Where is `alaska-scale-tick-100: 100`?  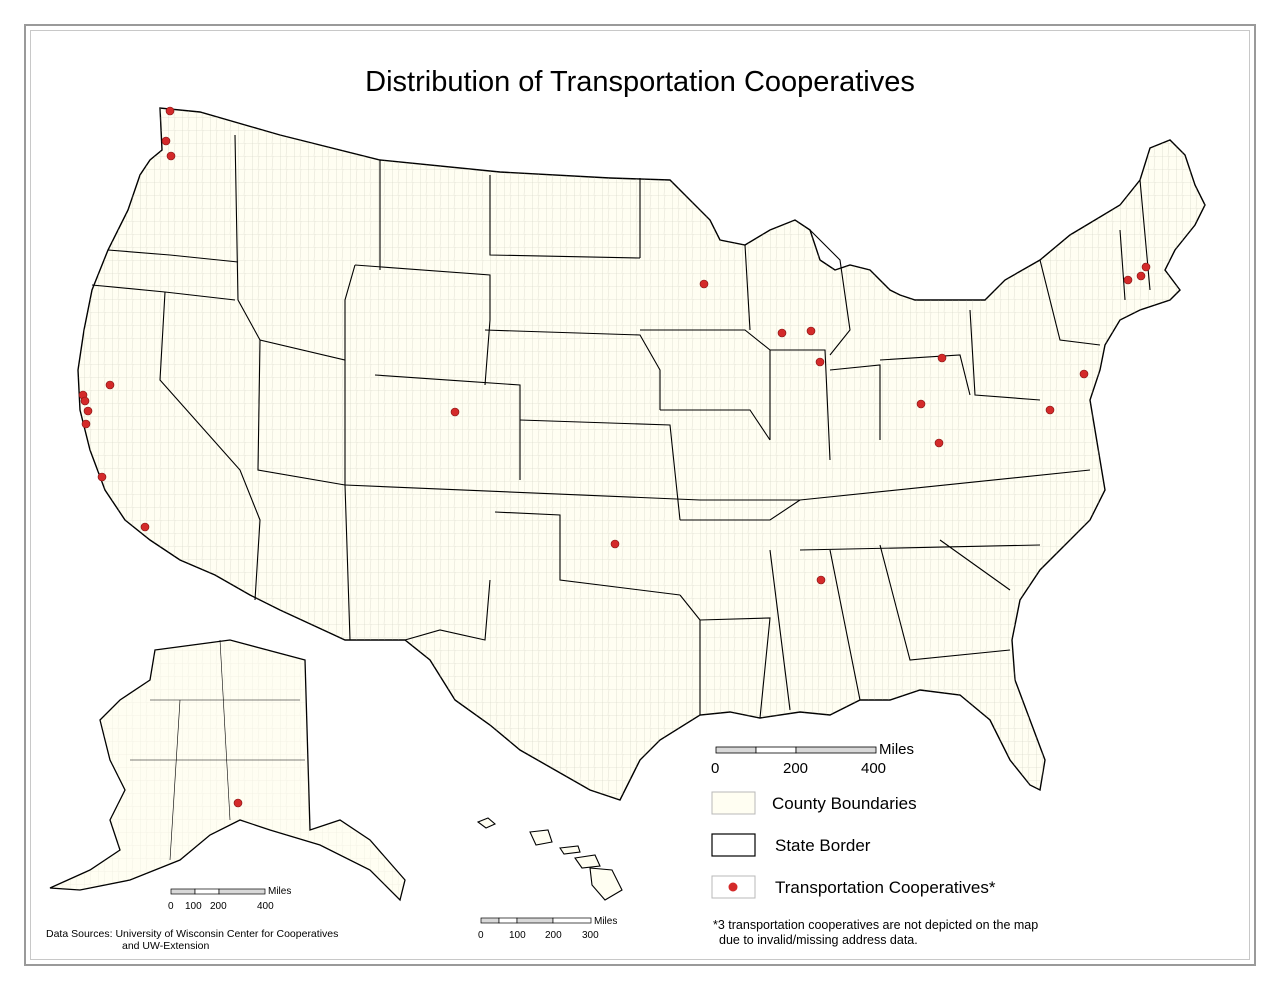
alaska-scale-tick-100: 100 is located at coordinates (193, 906).